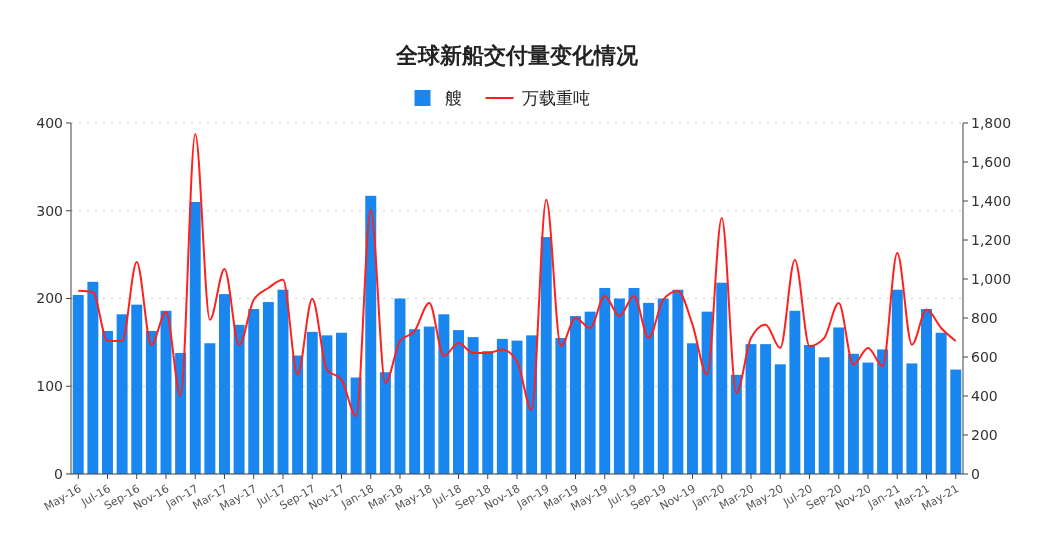 The height and width of the screenshot is (556, 1039). Describe the element at coordinates (517, 55) in the screenshot. I see `chart-title: 全球新船交付量变化情况` at that location.